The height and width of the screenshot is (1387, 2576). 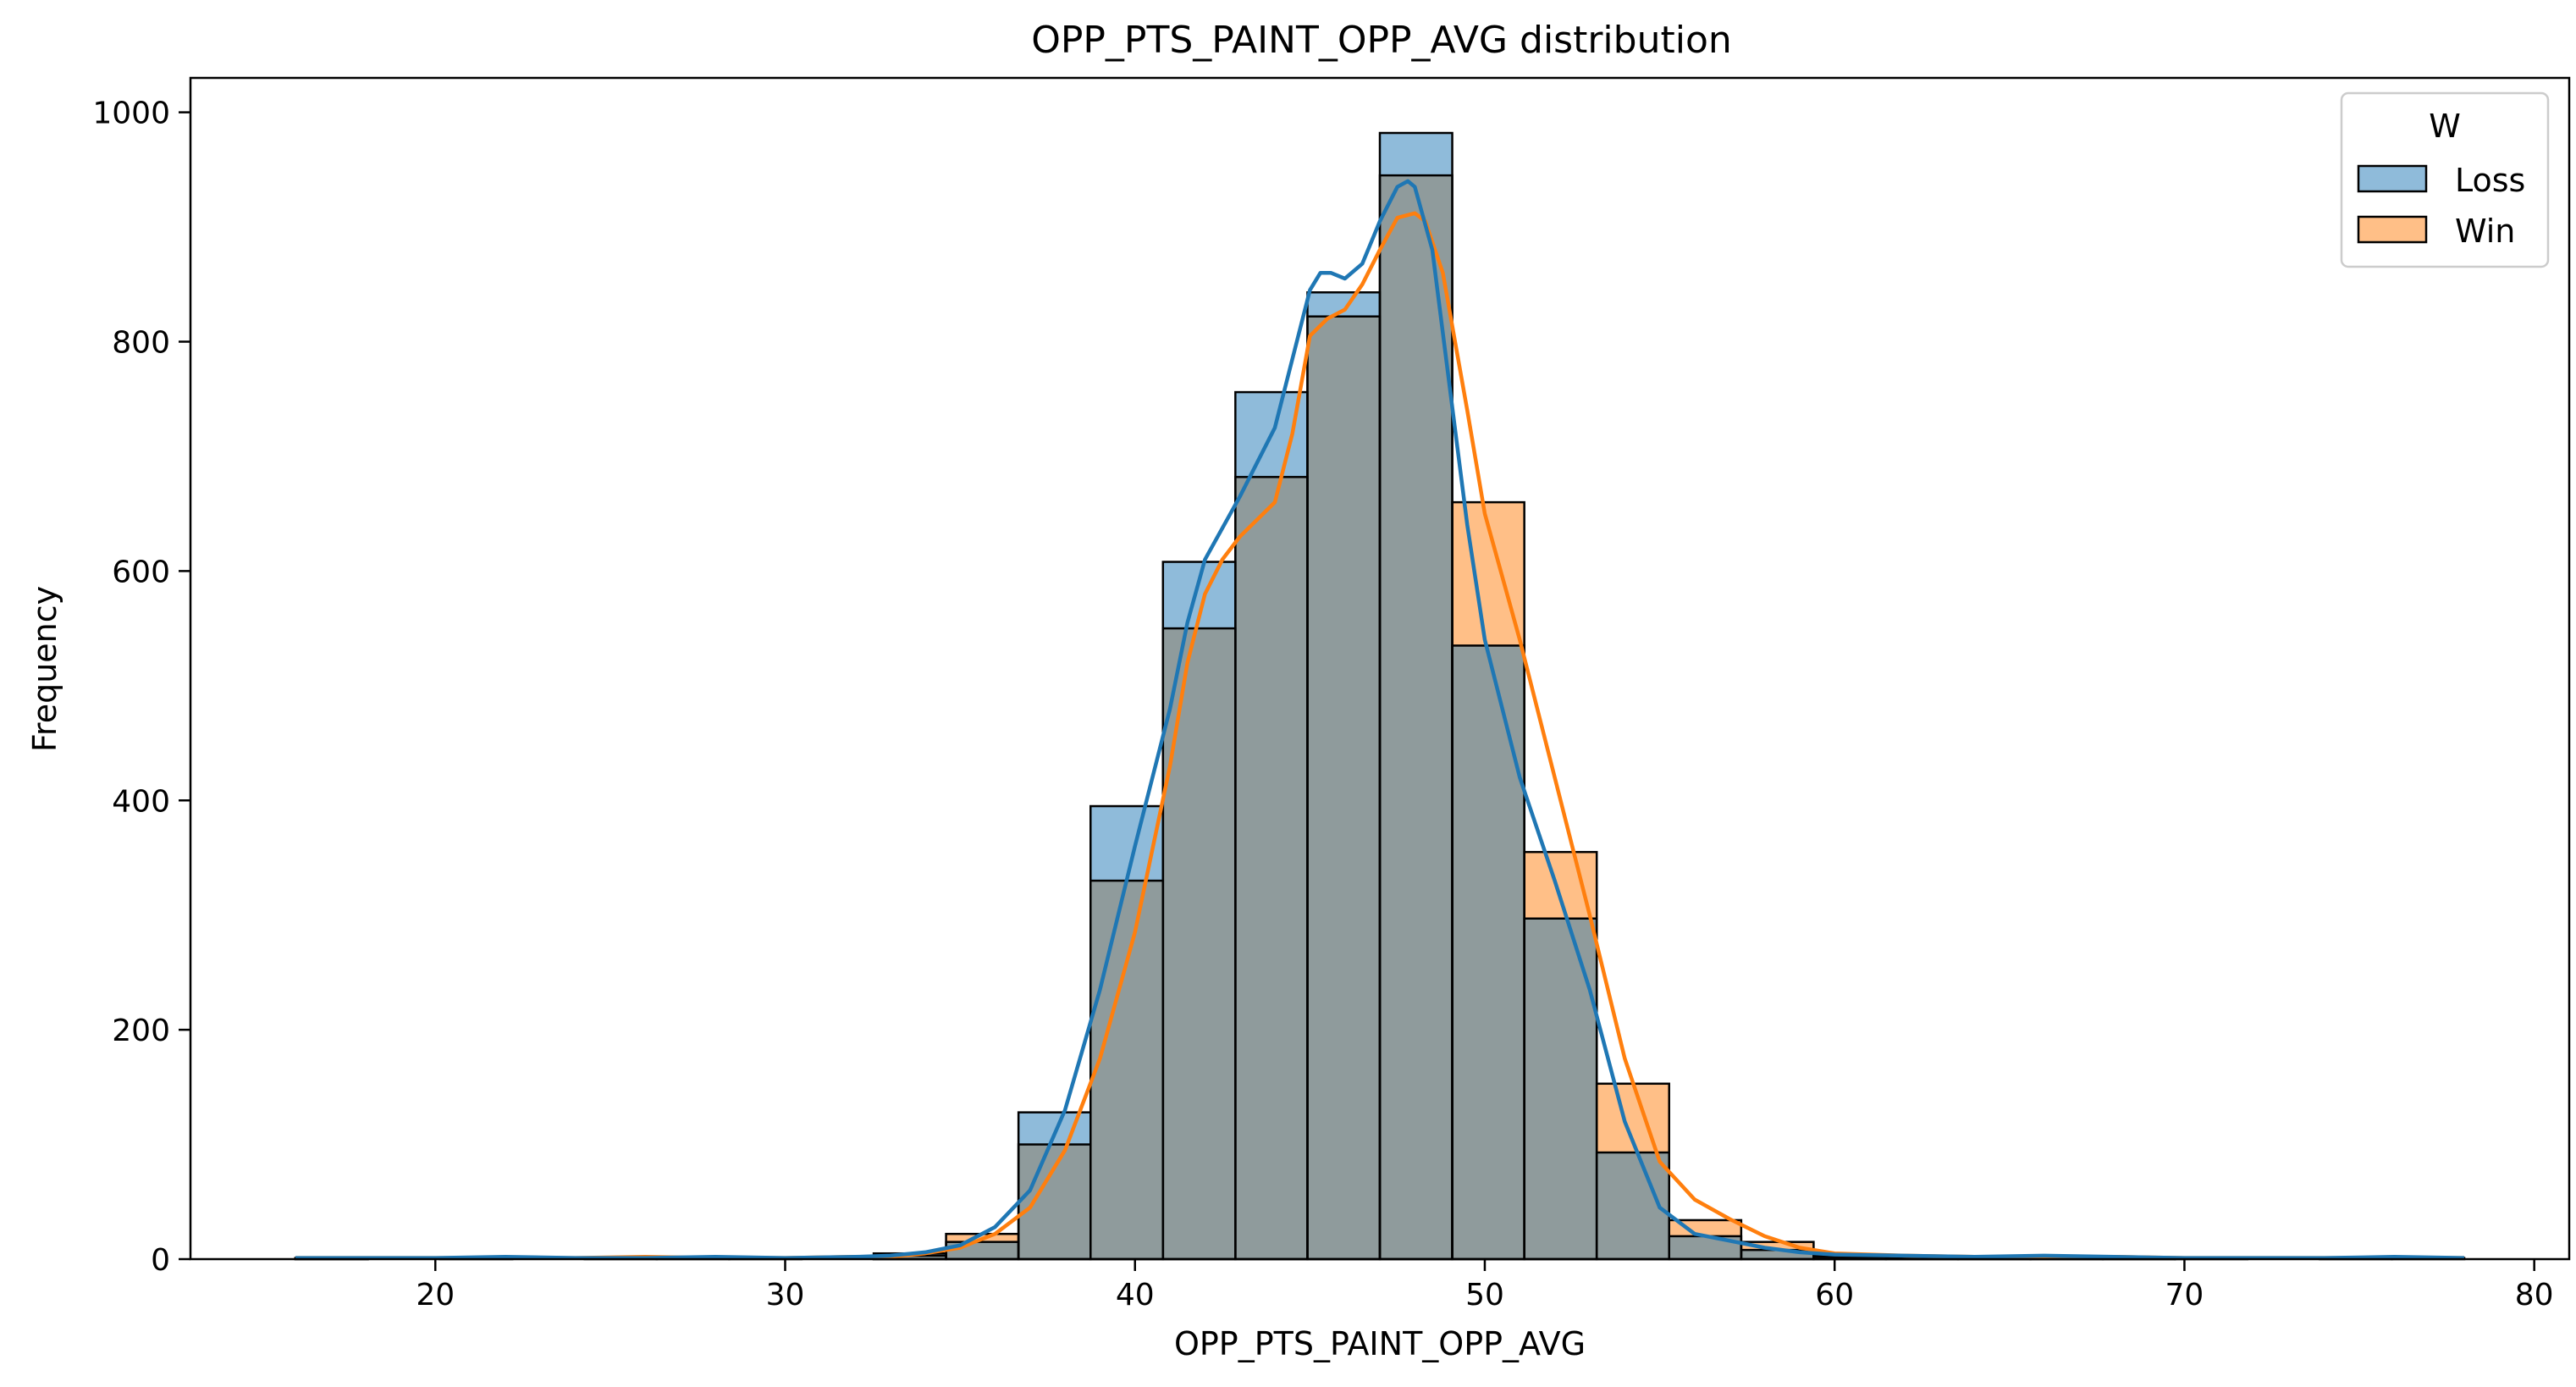 I want to click on y-tick-label: 400, so click(x=141, y=801).